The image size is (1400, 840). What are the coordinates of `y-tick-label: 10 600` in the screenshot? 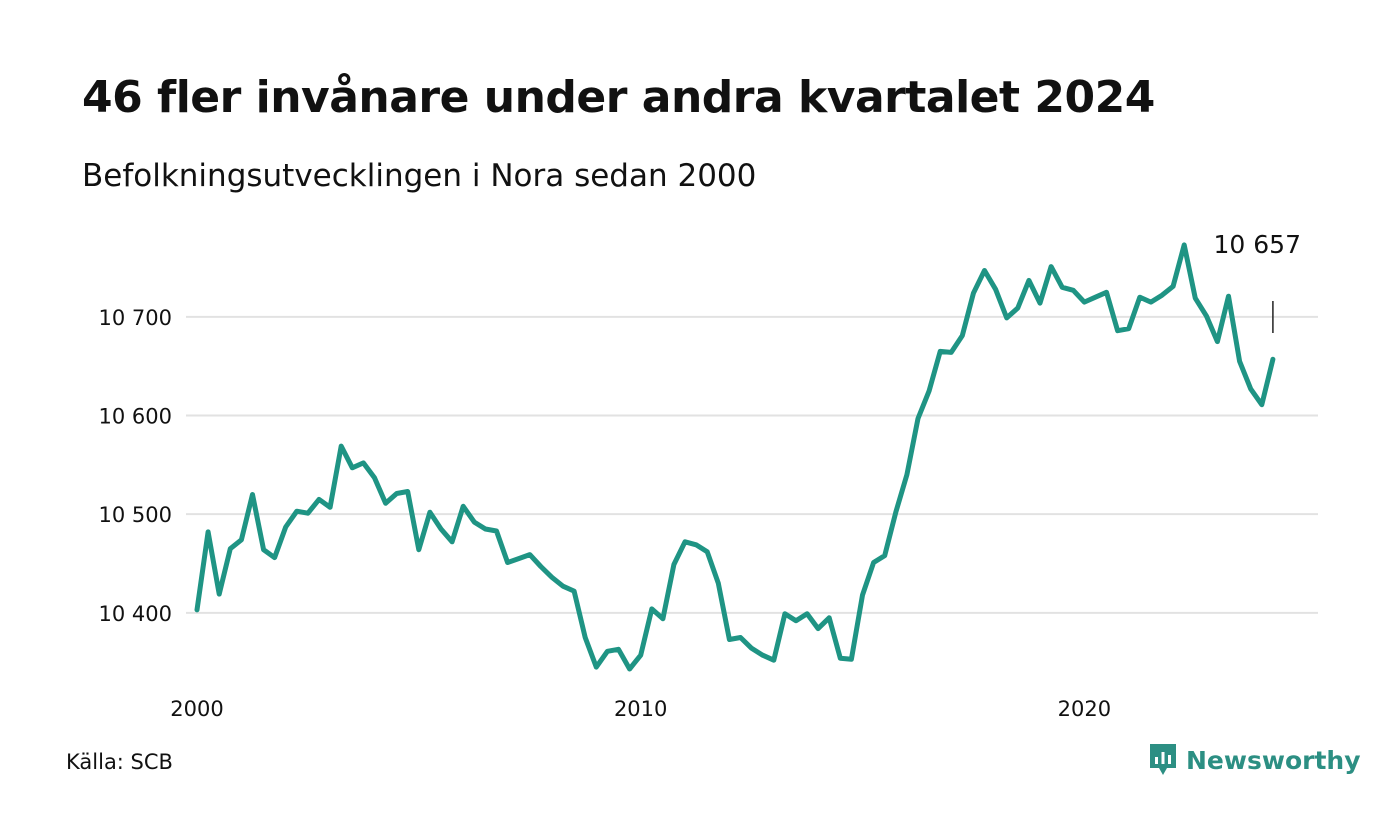 It's located at (135, 417).